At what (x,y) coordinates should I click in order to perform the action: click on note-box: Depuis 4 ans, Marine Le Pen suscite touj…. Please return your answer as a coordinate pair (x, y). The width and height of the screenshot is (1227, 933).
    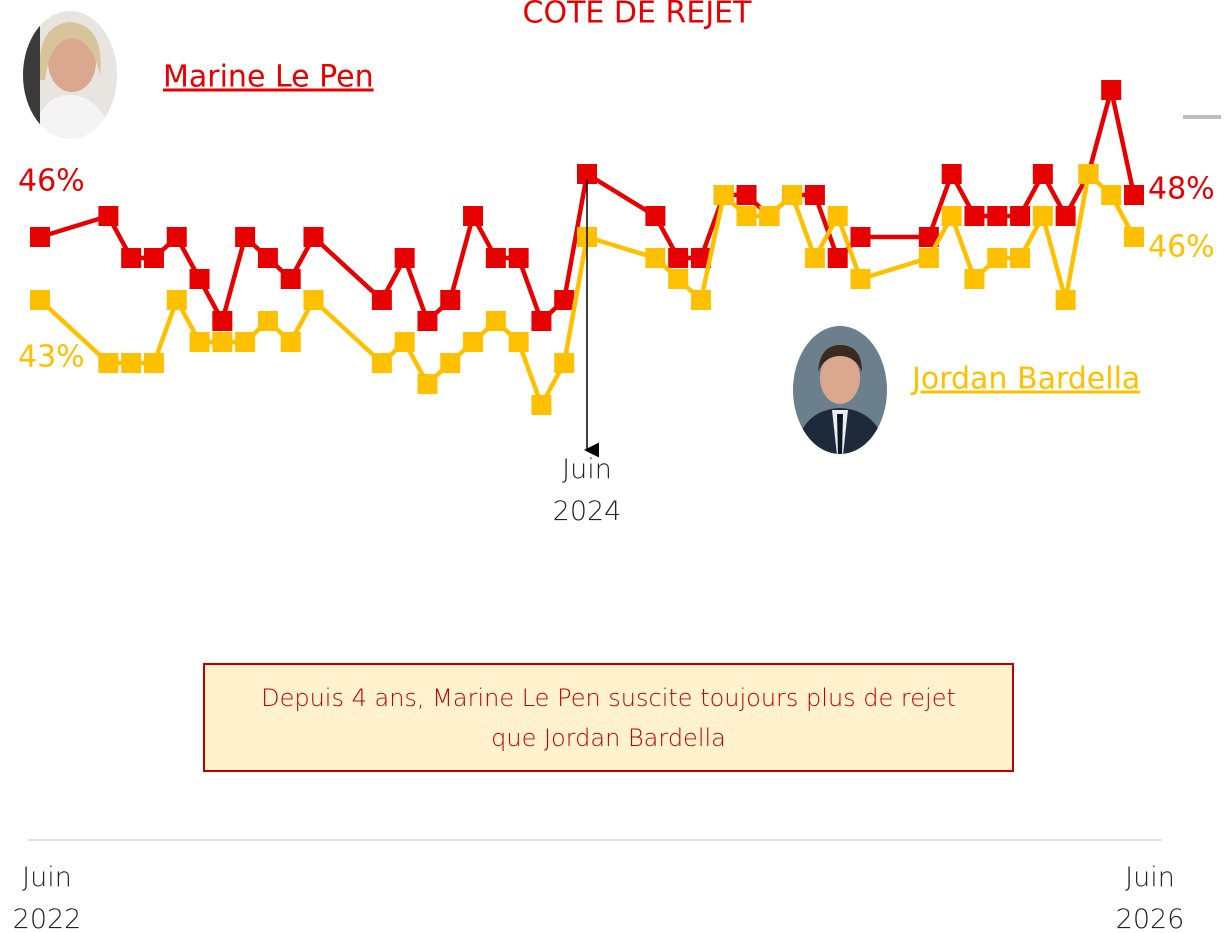
    Looking at the image, I should click on (608, 717).